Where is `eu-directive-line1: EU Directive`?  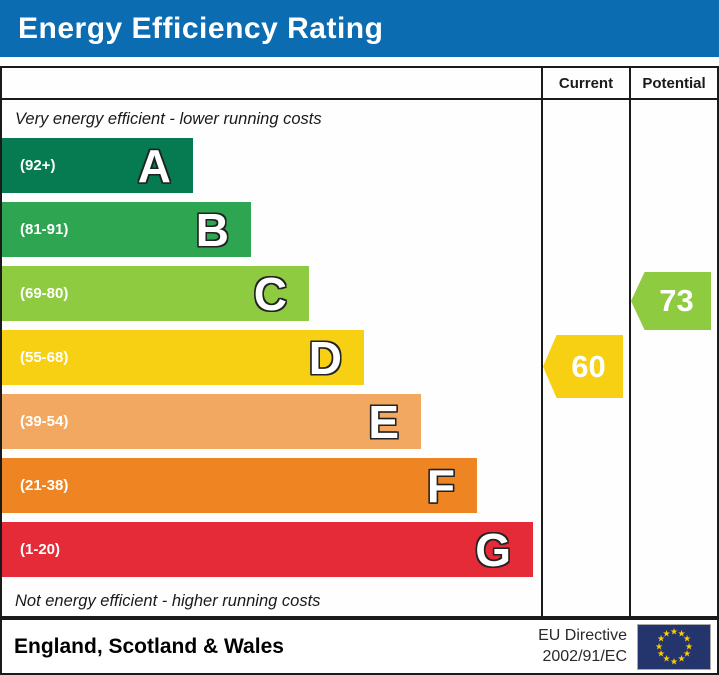
eu-directive-line1: EU Directive is located at coordinates (582, 635).